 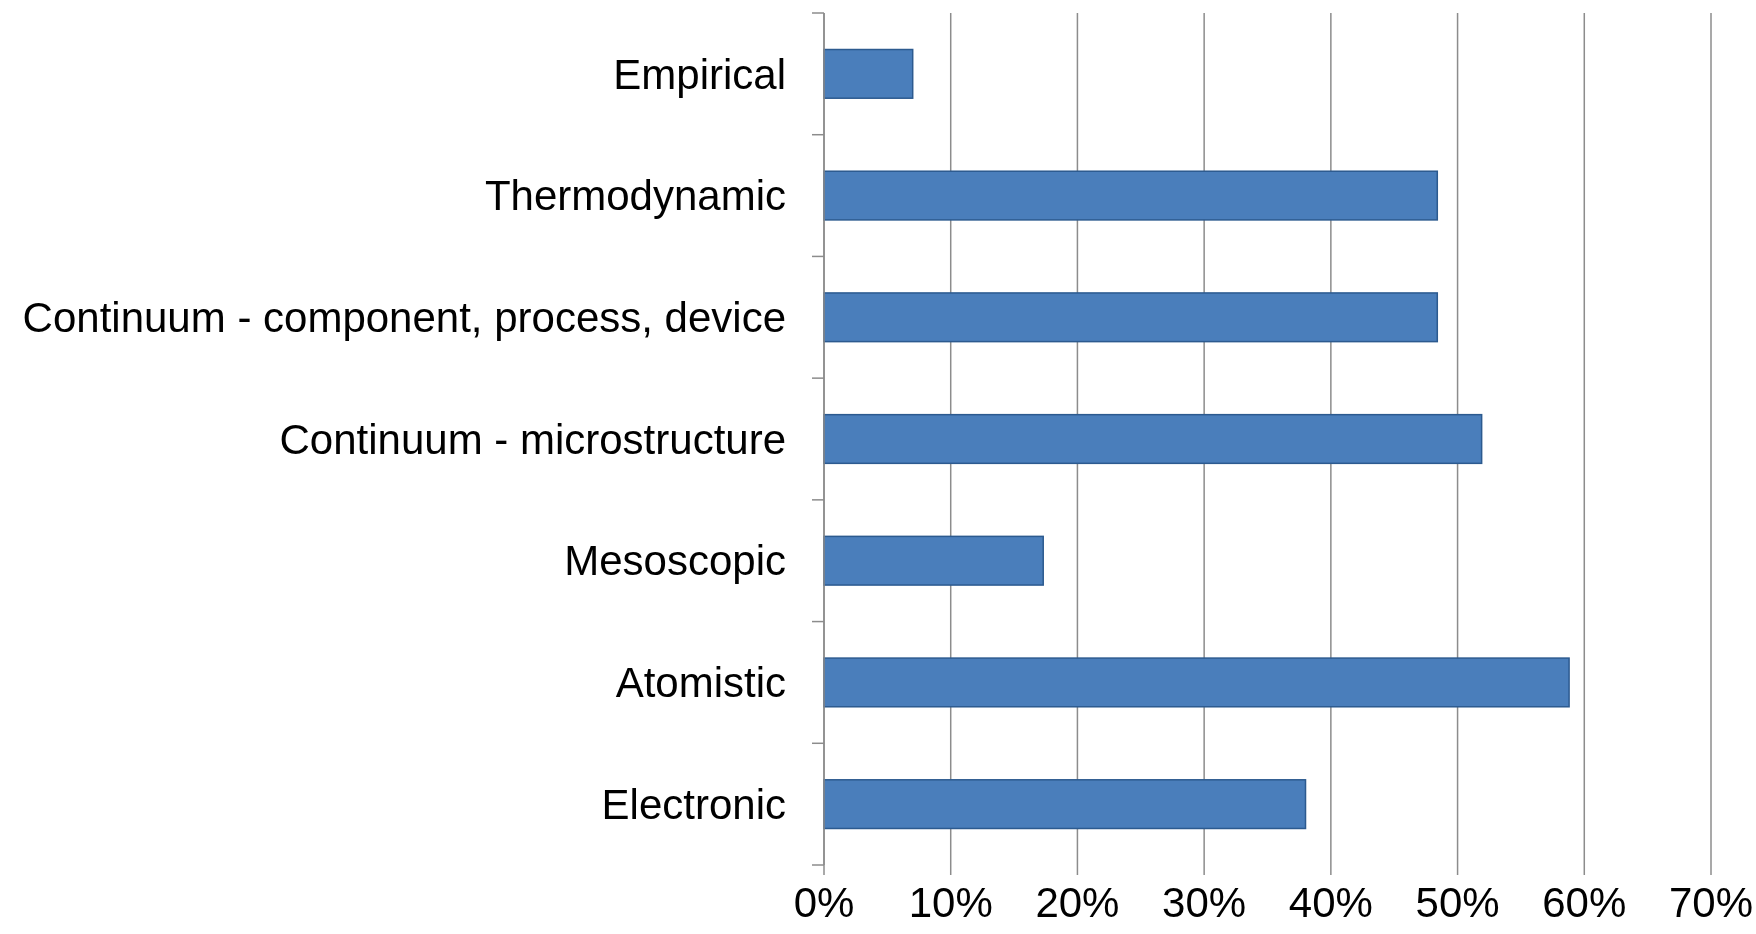 What do you see at coordinates (1204, 902) in the screenshot?
I see `x-tick-label: 30%` at bounding box center [1204, 902].